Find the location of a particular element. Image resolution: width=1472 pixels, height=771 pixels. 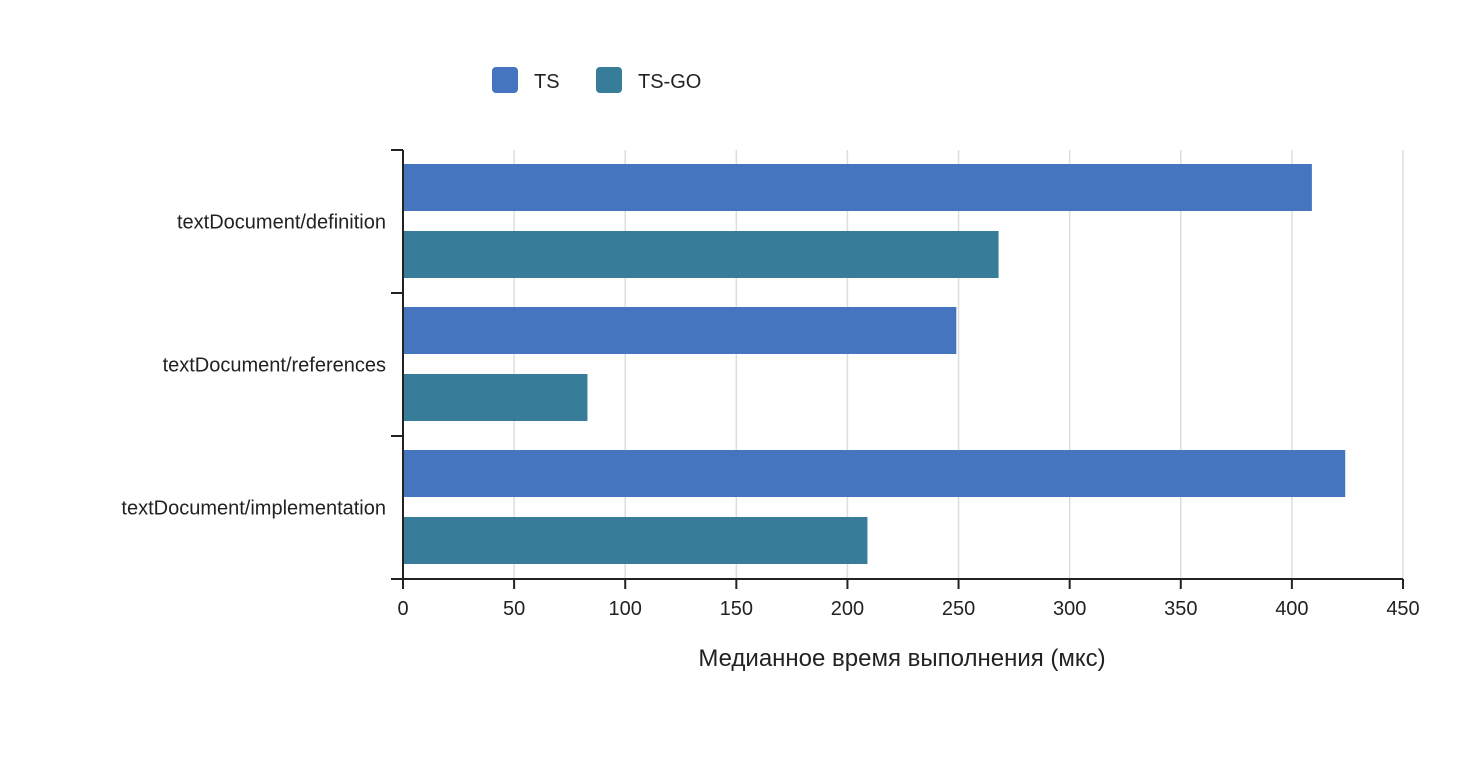

x-tick-label: 400 is located at coordinates (1291, 609).